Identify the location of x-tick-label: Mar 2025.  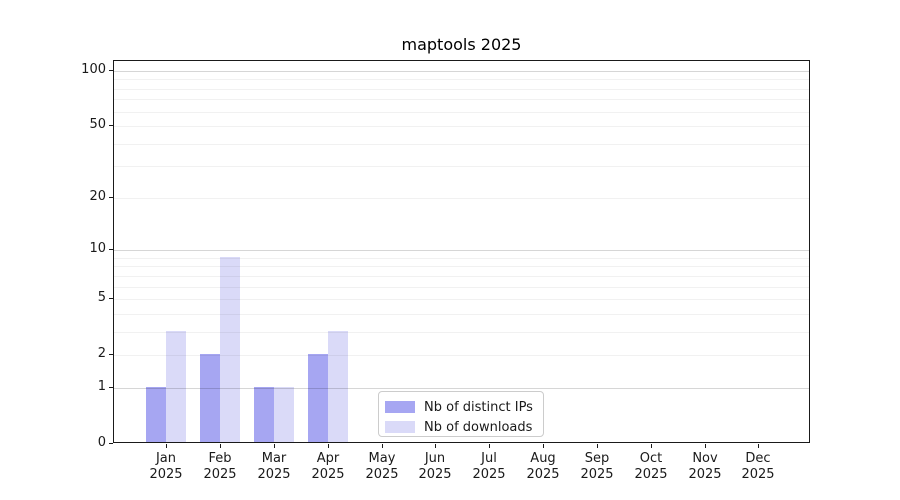
(274, 467).